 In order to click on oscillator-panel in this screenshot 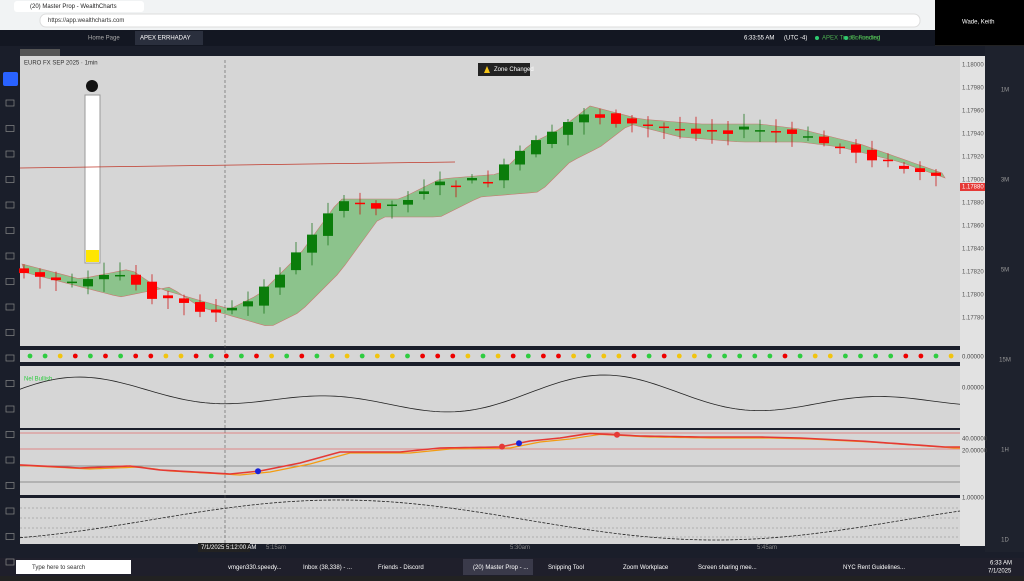, I will do `click(490, 397)`.